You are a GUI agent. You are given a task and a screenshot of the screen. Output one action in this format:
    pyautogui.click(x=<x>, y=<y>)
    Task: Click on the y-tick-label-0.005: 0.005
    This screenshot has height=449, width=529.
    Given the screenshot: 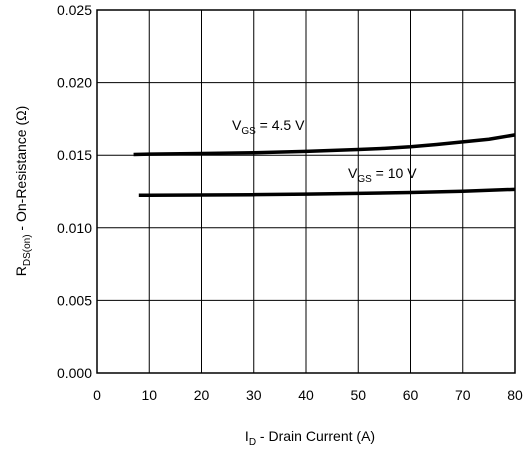 What is the action you would take?
    pyautogui.click(x=74, y=300)
    